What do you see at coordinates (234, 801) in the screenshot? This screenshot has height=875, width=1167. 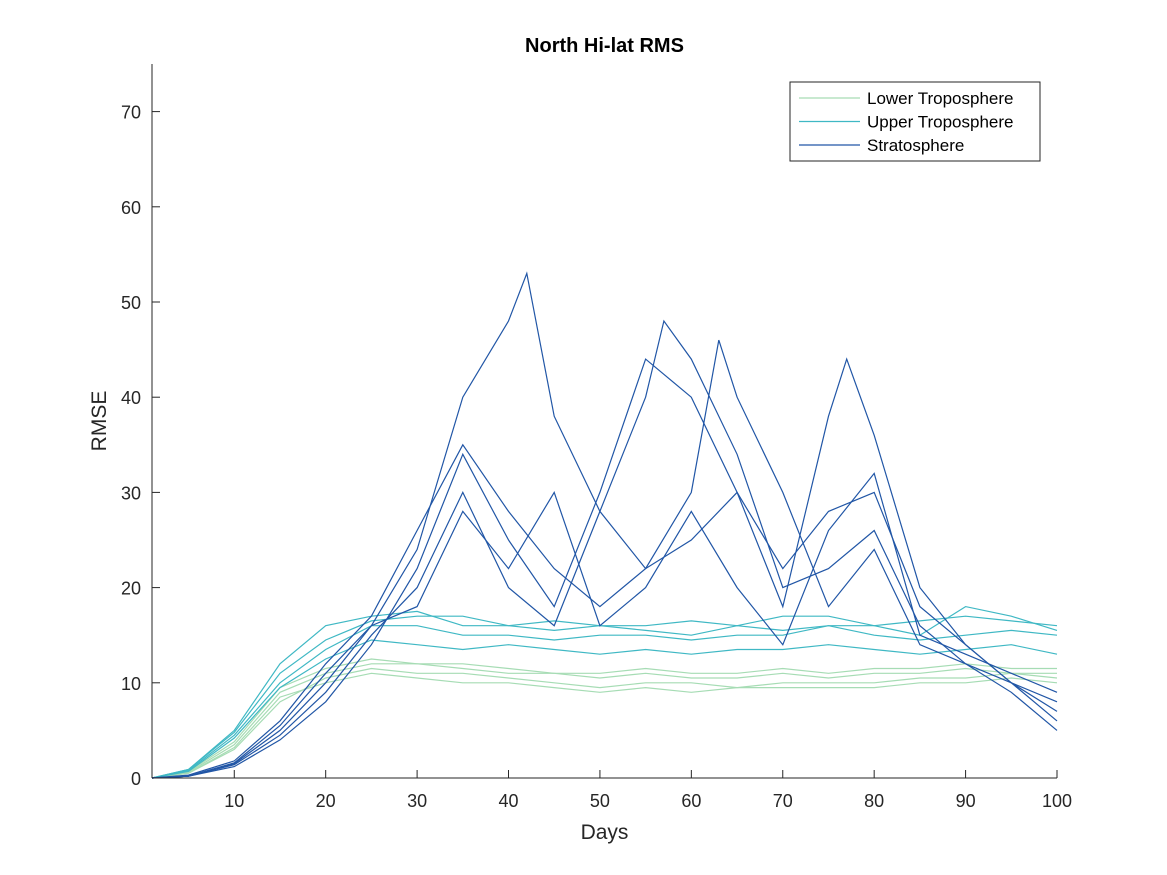 I see `x-tick-label: 10` at bounding box center [234, 801].